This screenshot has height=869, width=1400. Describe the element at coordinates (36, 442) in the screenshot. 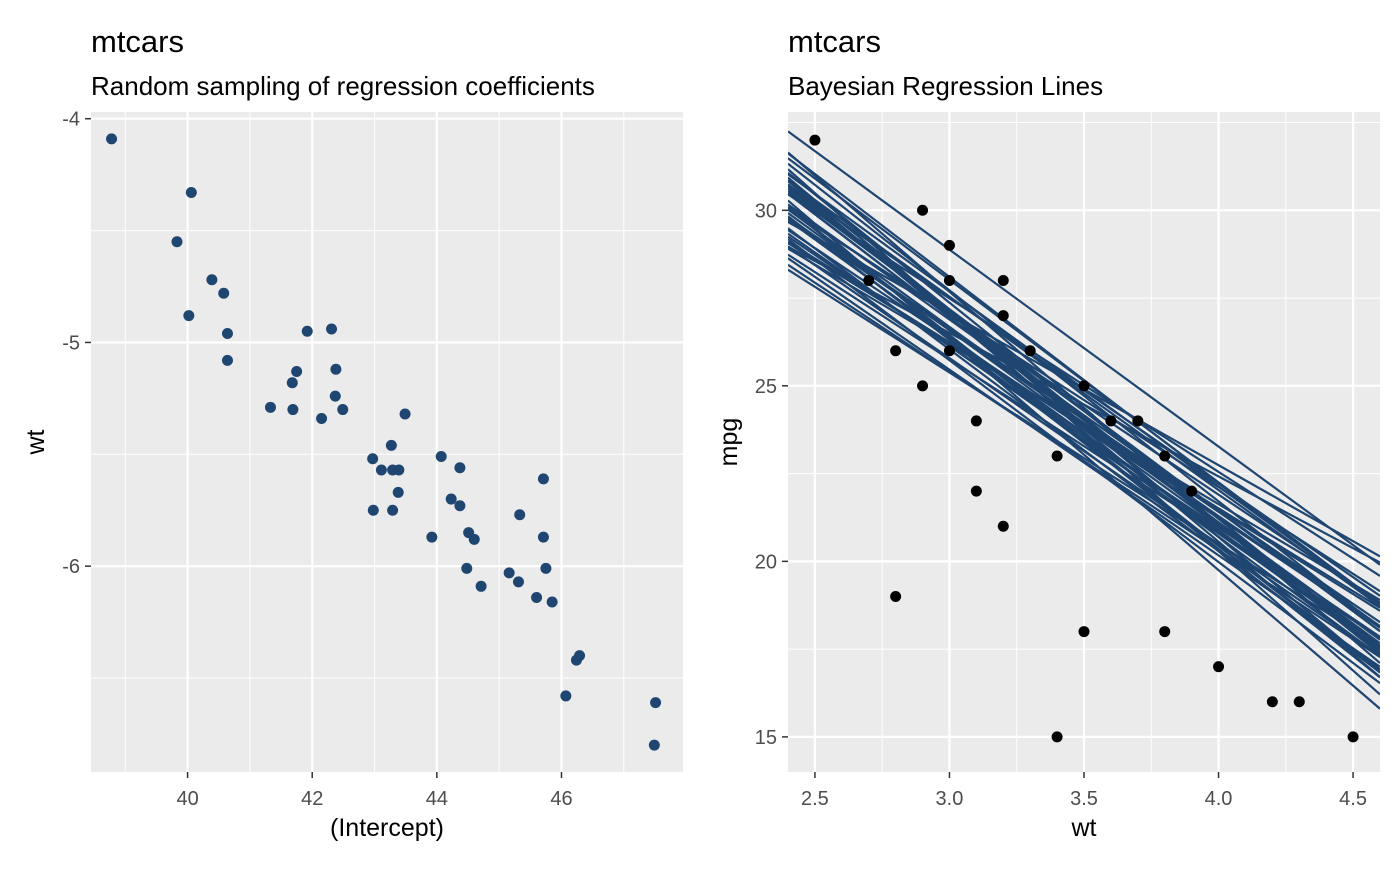

I see `left-y-axis-label: wt` at that location.